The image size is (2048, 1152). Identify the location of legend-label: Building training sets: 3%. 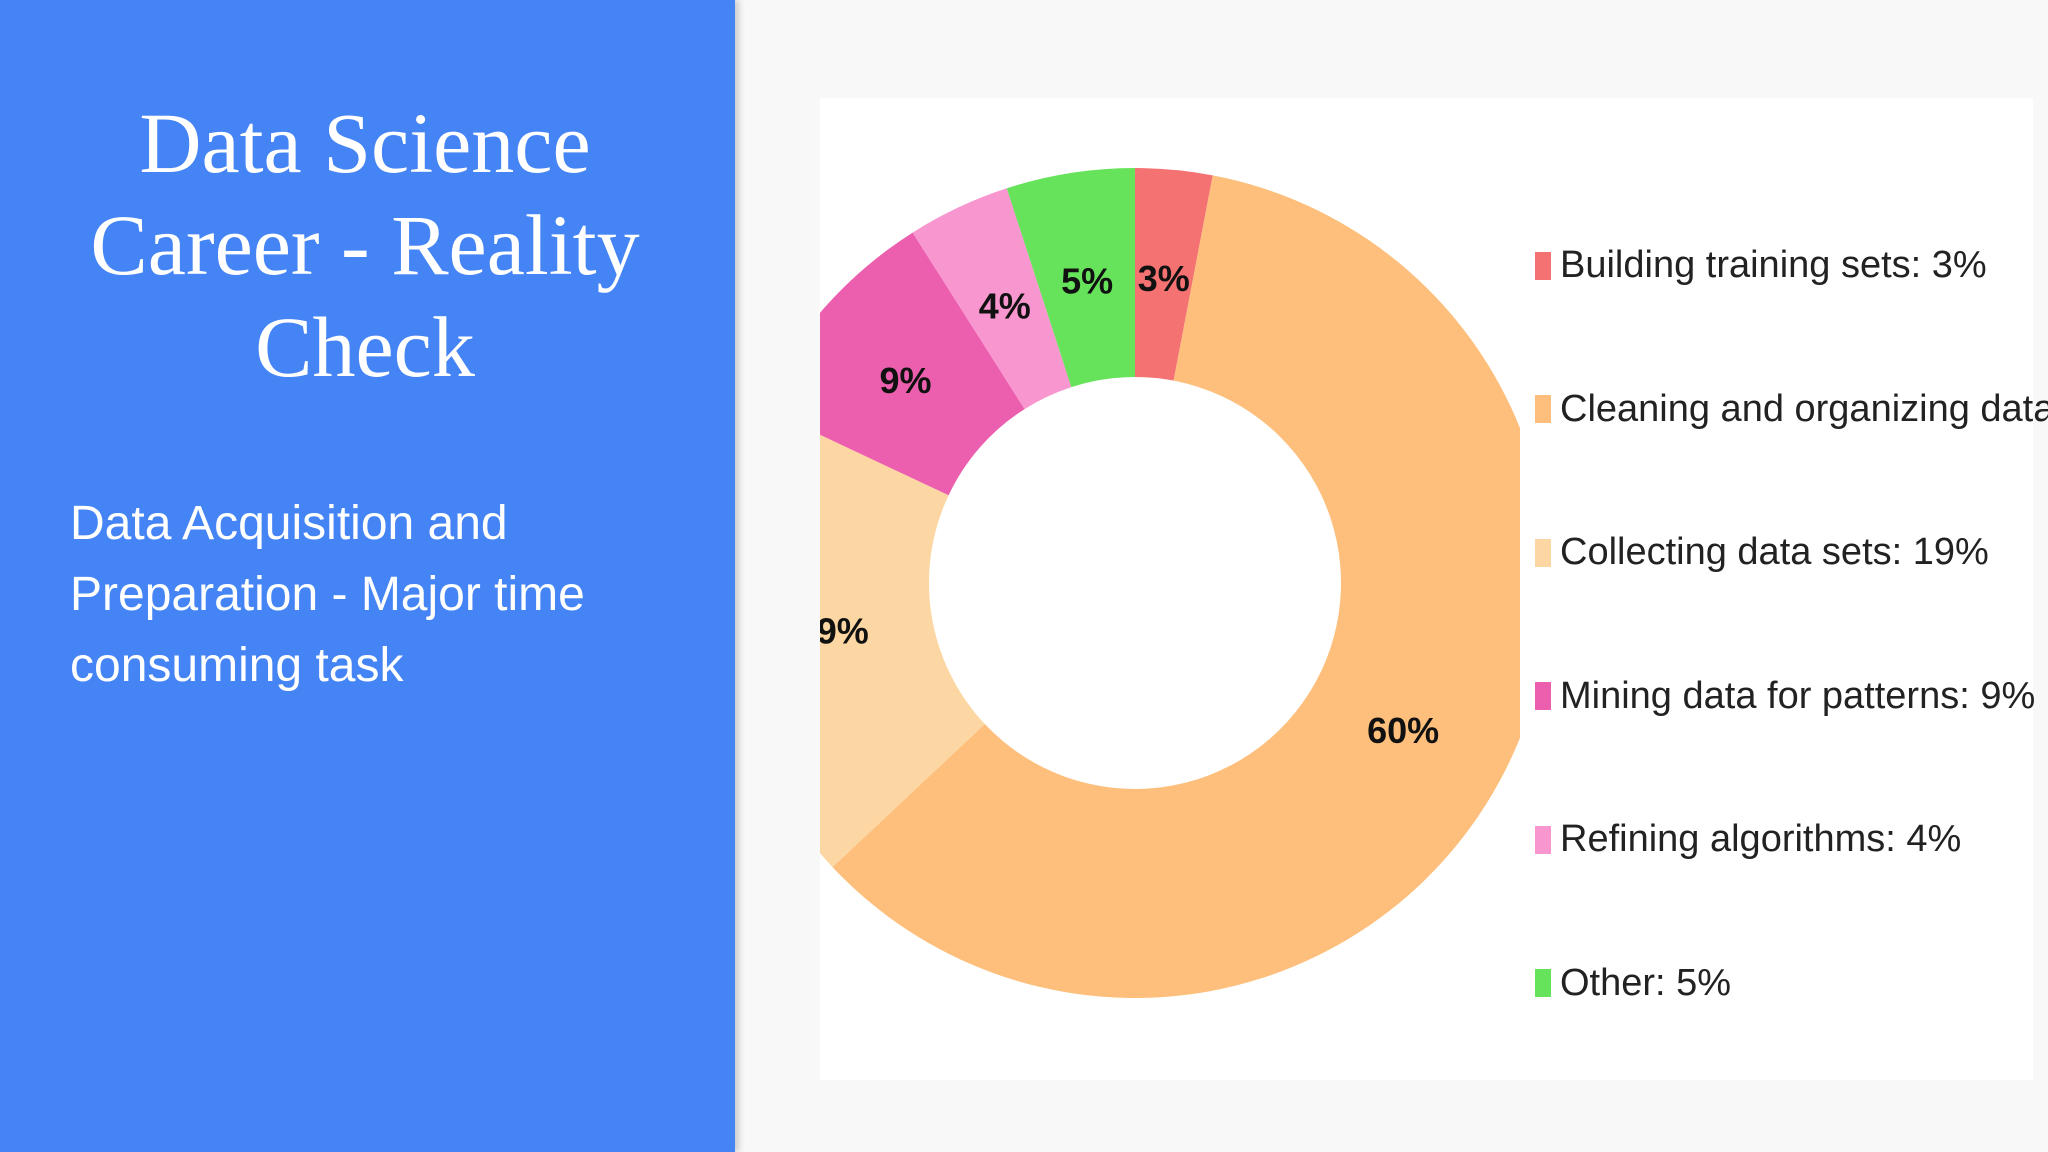
(1773, 265).